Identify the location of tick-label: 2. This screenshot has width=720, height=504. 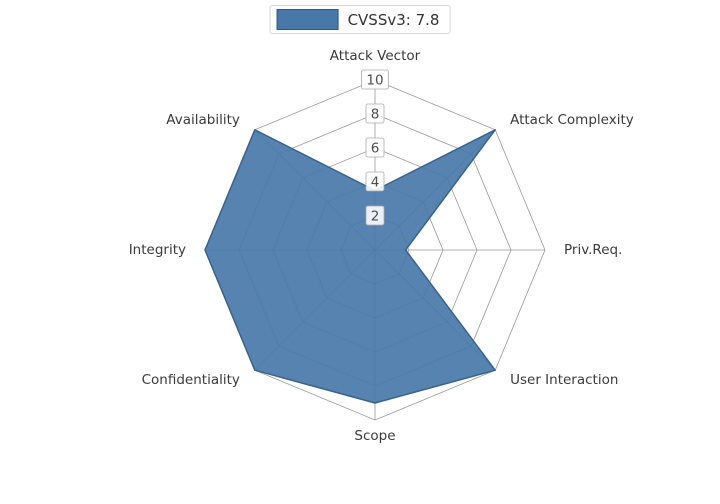
(375, 217).